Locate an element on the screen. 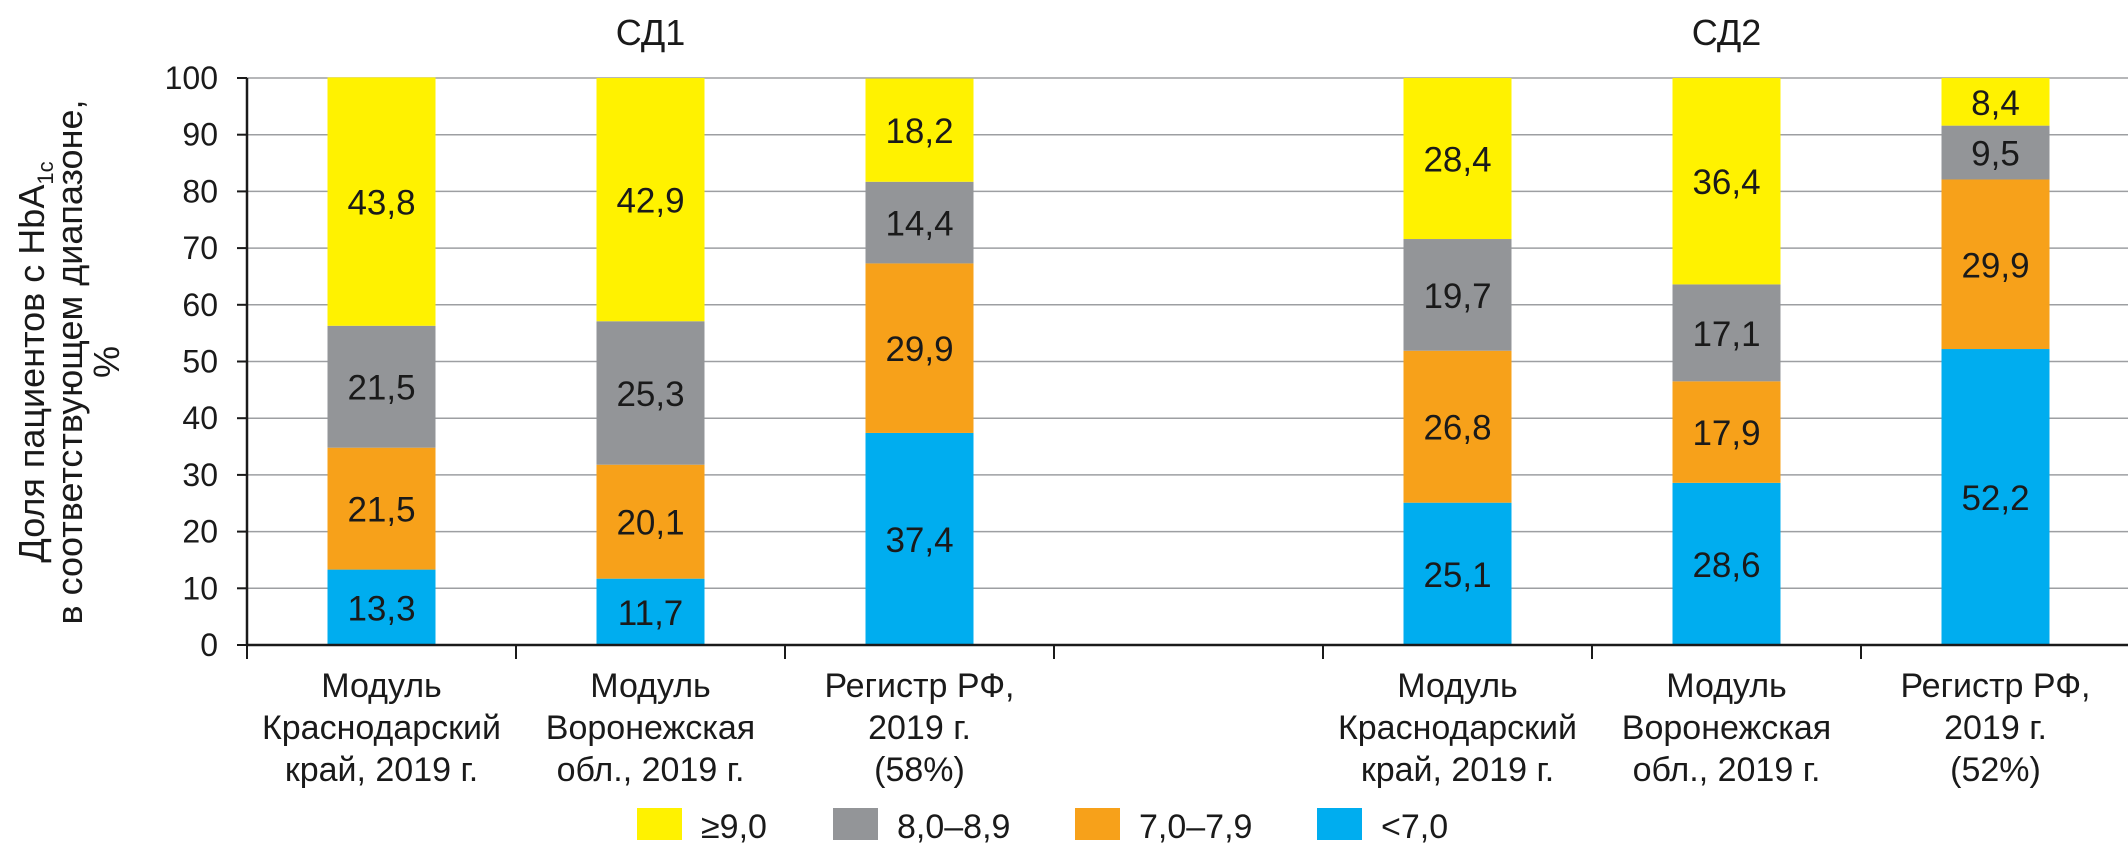 The image size is (2128, 857). y-axis-title: Доля пациентов с HbA1c is located at coordinates (34, 361).